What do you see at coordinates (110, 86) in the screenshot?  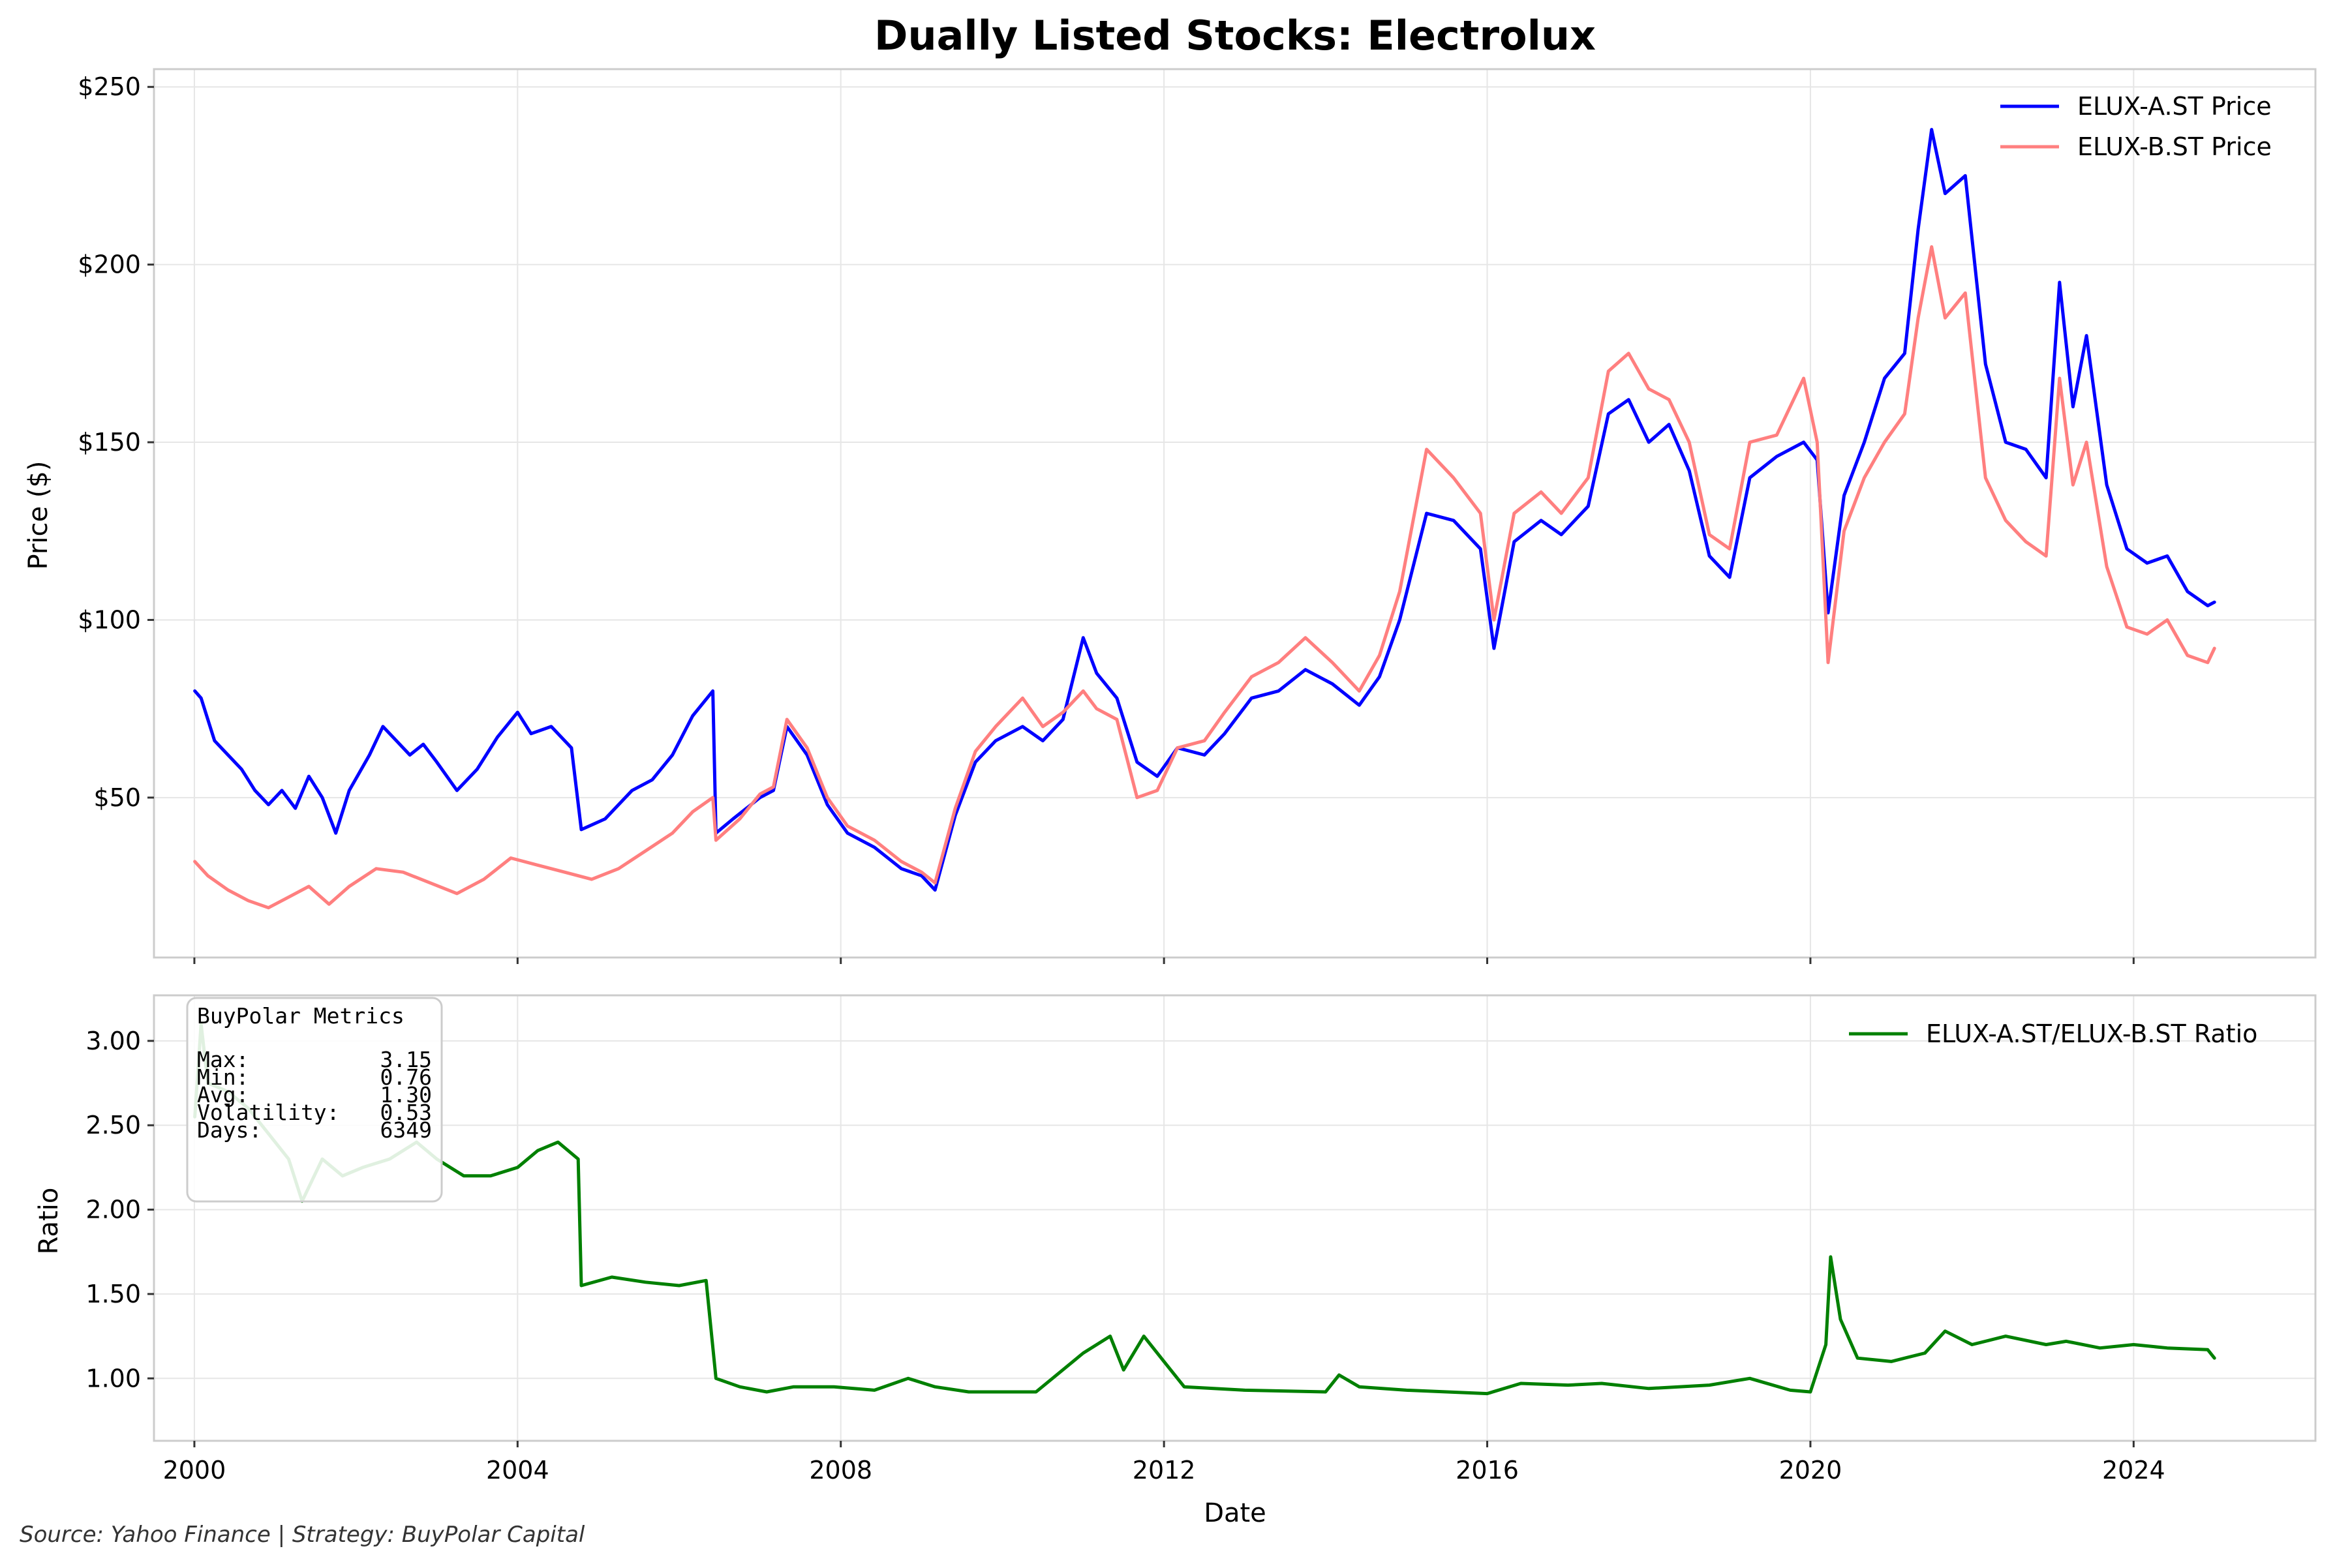 I see `price-y-tick-label: $250` at bounding box center [110, 86].